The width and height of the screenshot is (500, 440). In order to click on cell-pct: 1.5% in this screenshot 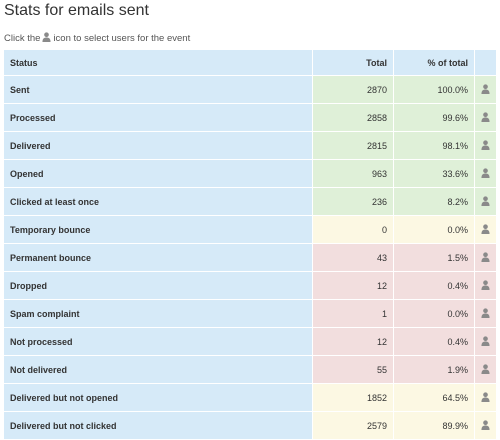, I will do `click(434, 257)`.